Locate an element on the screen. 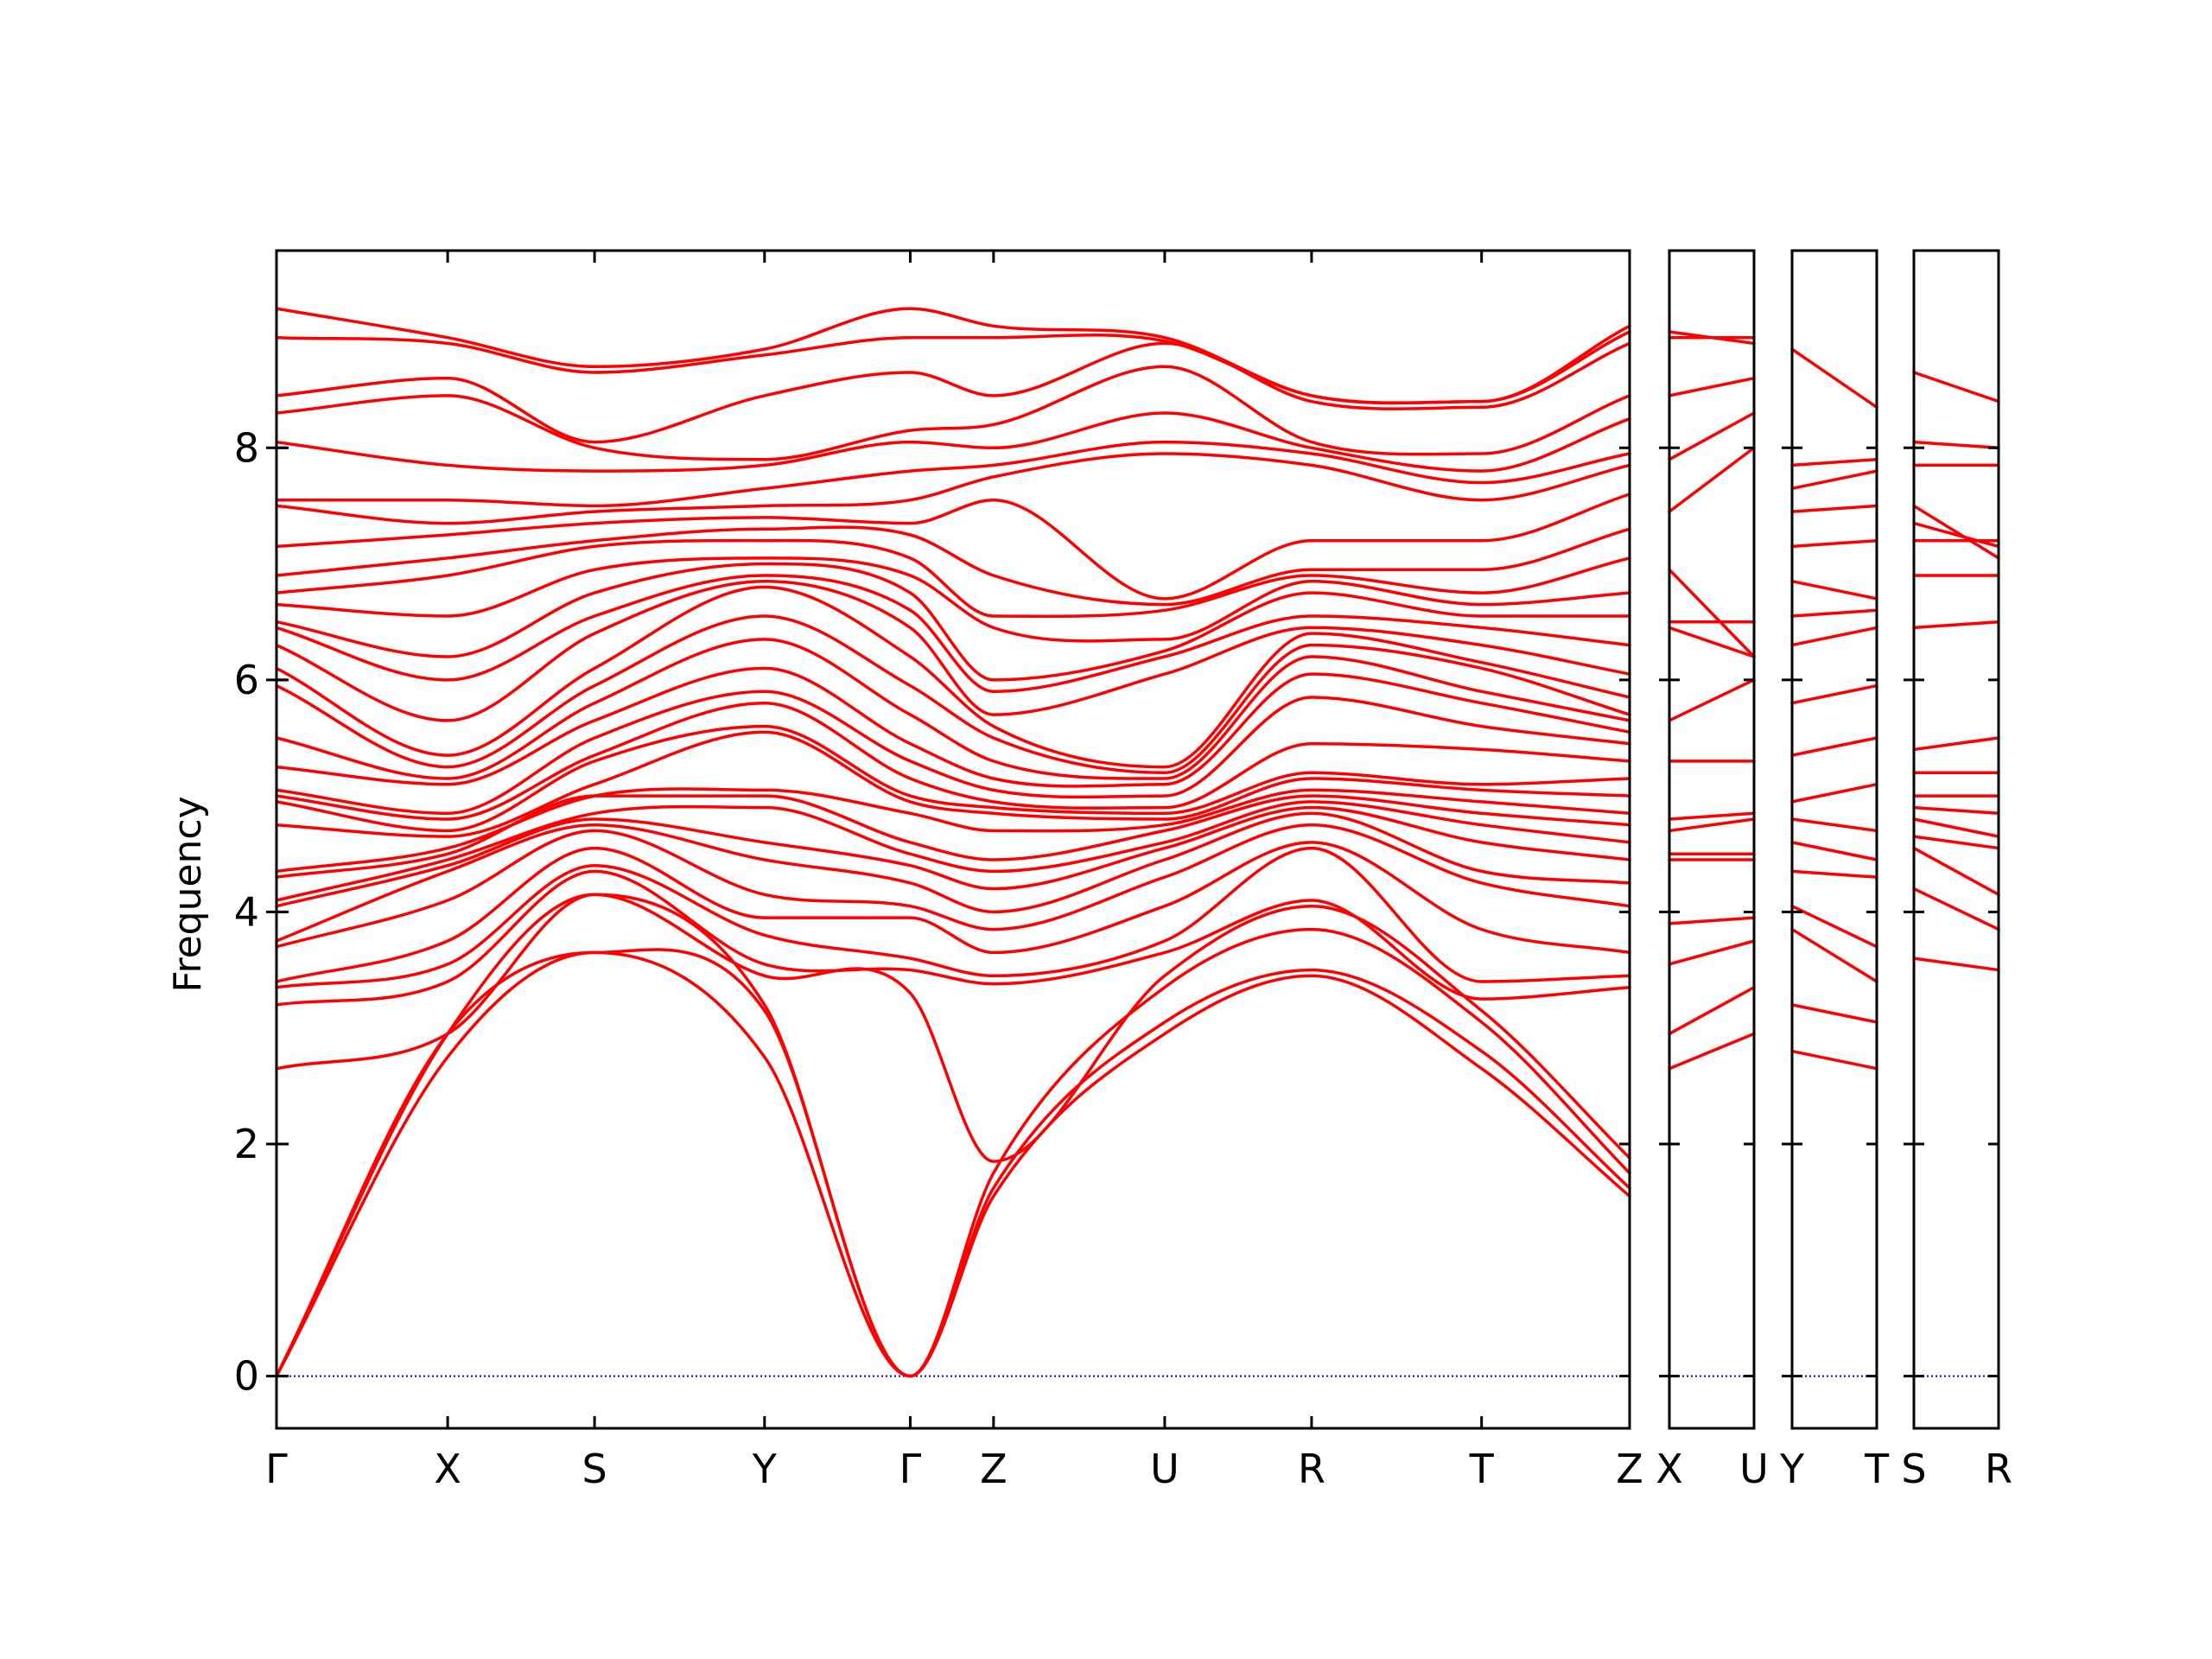 This screenshot has width=2212, height=1659. y-tick-label: 2 is located at coordinates (246, 1144).